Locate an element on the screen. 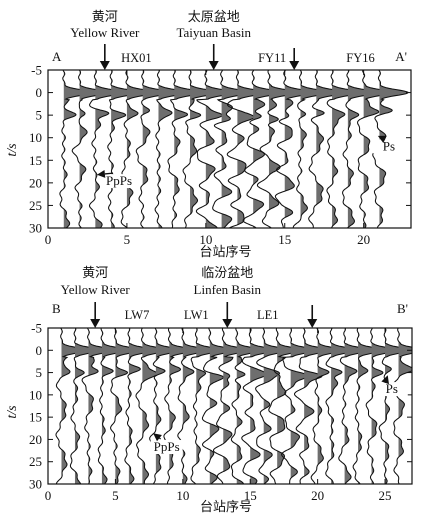 The height and width of the screenshot is (522, 437). y-tick-label: 10 is located at coordinates (35, 137).